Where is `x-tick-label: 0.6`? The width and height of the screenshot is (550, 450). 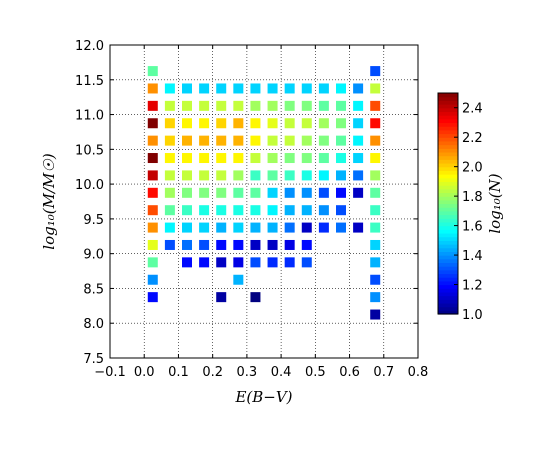 x-tick-label: 0.6 is located at coordinates (349, 372).